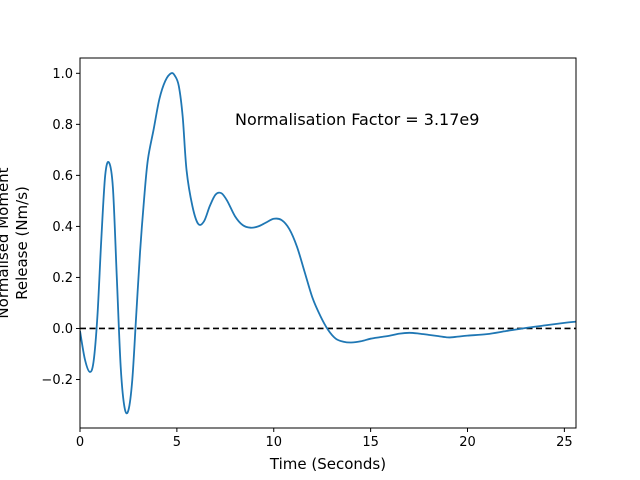 Image resolution: width=640 pixels, height=480 pixels. Describe the element at coordinates (62, 278) in the screenshot. I see `y-tick-label: 0.2` at that location.